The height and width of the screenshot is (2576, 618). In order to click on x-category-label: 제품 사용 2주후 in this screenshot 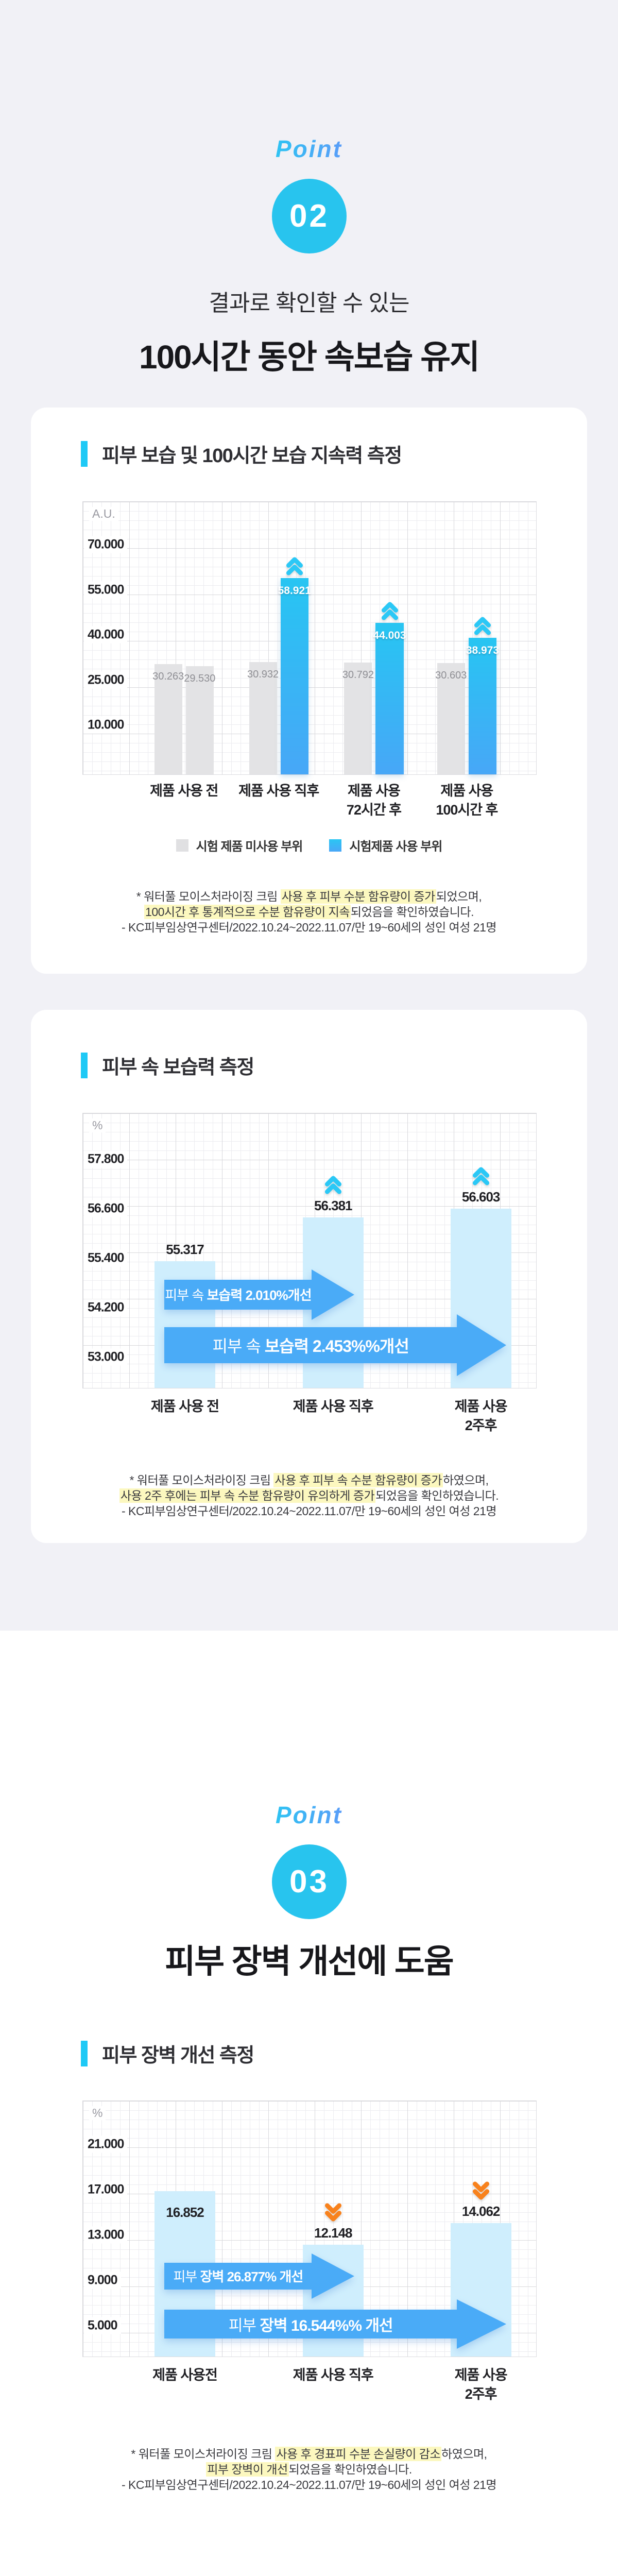, I will do `click(481, 1416)`.